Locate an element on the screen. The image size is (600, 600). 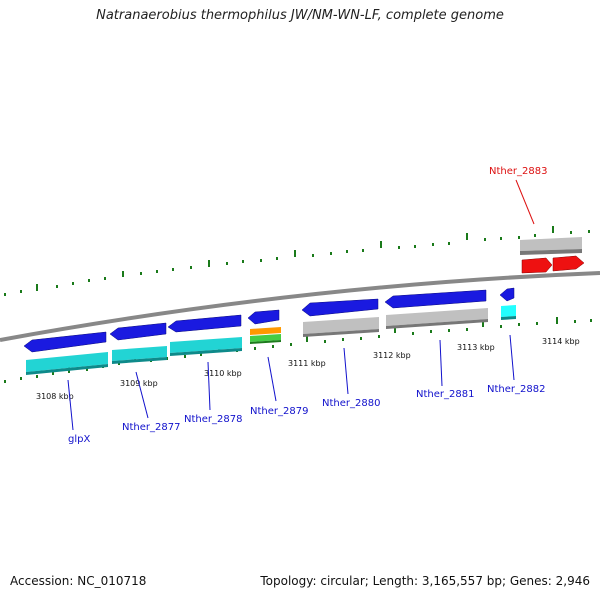
gene-label-nther-2880: Nther_2880 is located at coordinates (351, 403).